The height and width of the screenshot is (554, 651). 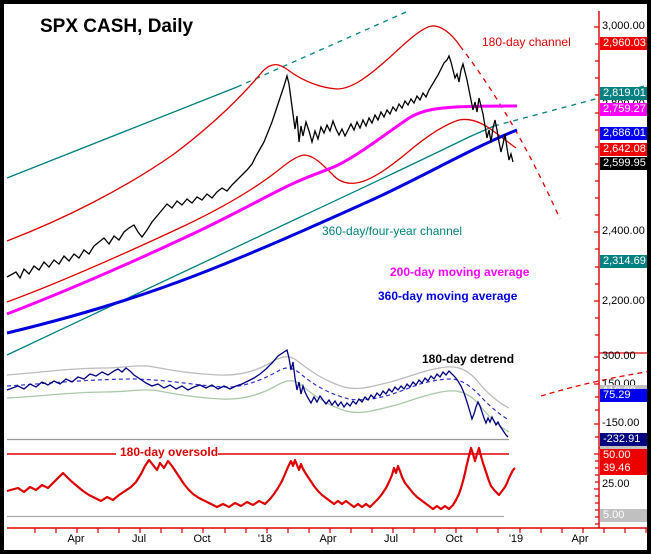 What do you see at coordinates (340, 530) in the screenshot?
I see `x-axis-ticks` at bounding box center [340, 530].